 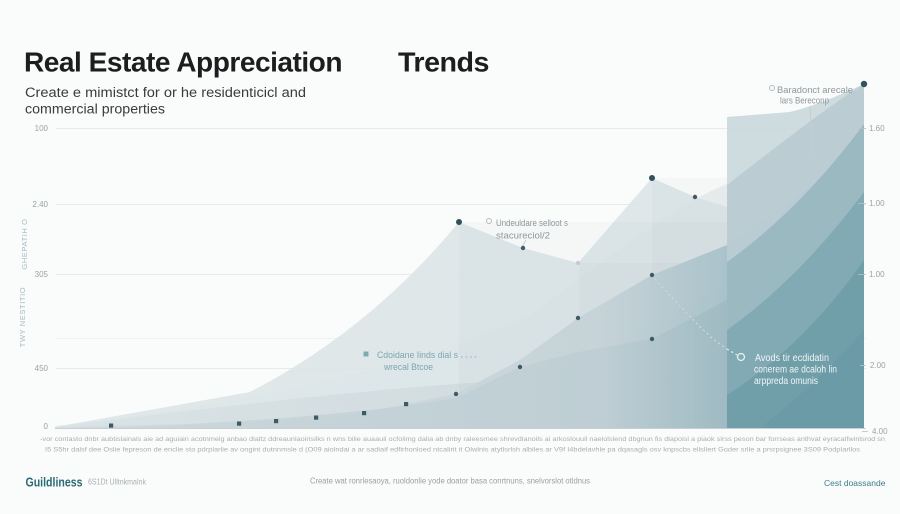 What do you see at coordinates (792, 358) in the screenshot?
I see `svg-text: Avods tir ecdidatin` at bounding box center [792, 358].